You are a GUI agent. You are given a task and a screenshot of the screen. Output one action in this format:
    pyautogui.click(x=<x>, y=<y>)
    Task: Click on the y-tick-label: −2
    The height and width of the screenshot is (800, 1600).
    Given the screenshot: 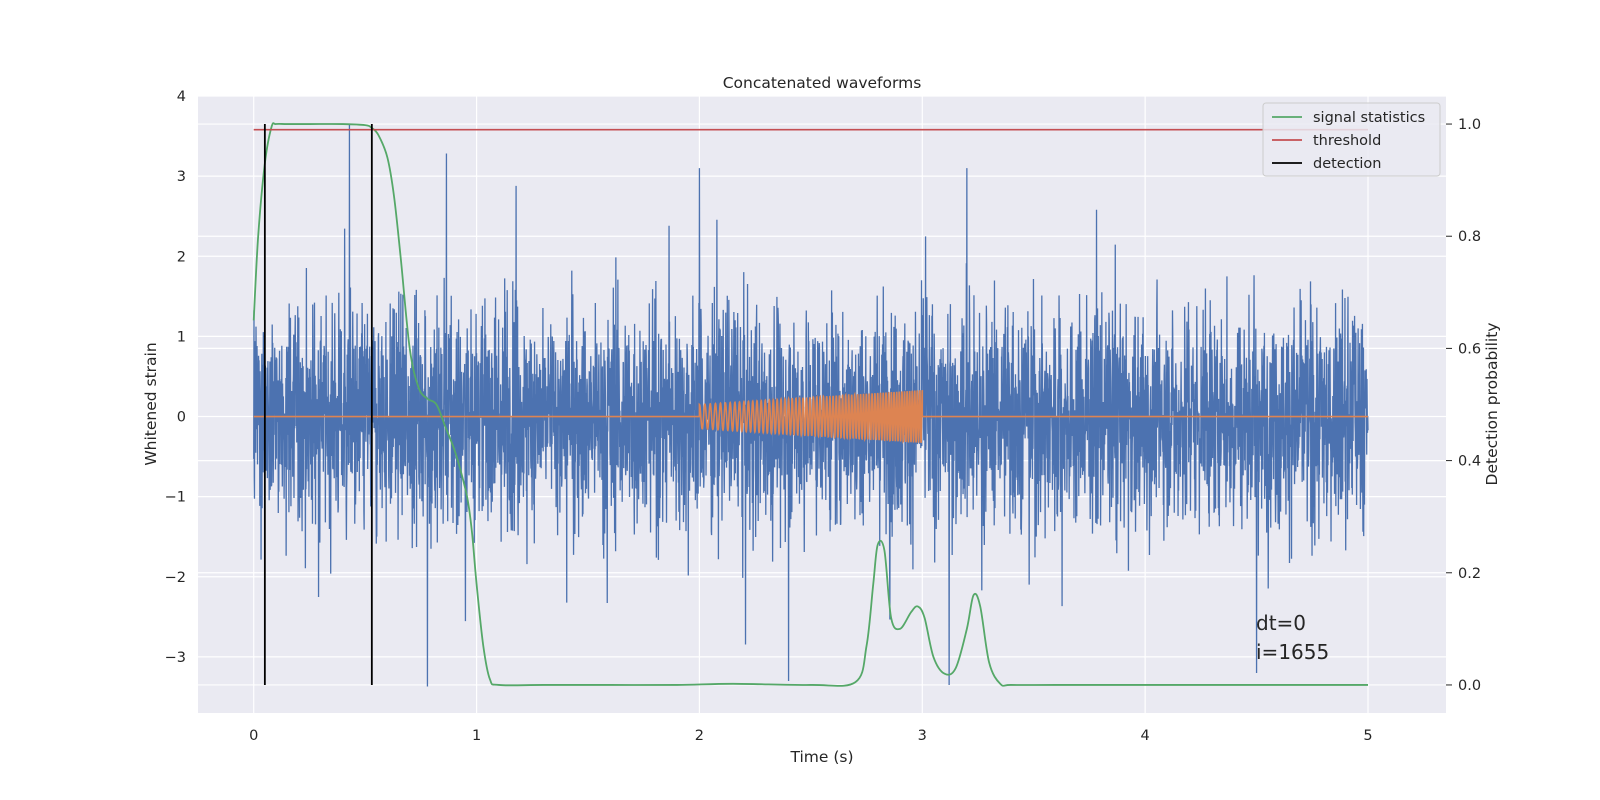 What is the action you would take?
    pyautogui.click(x=175, y=578)
    